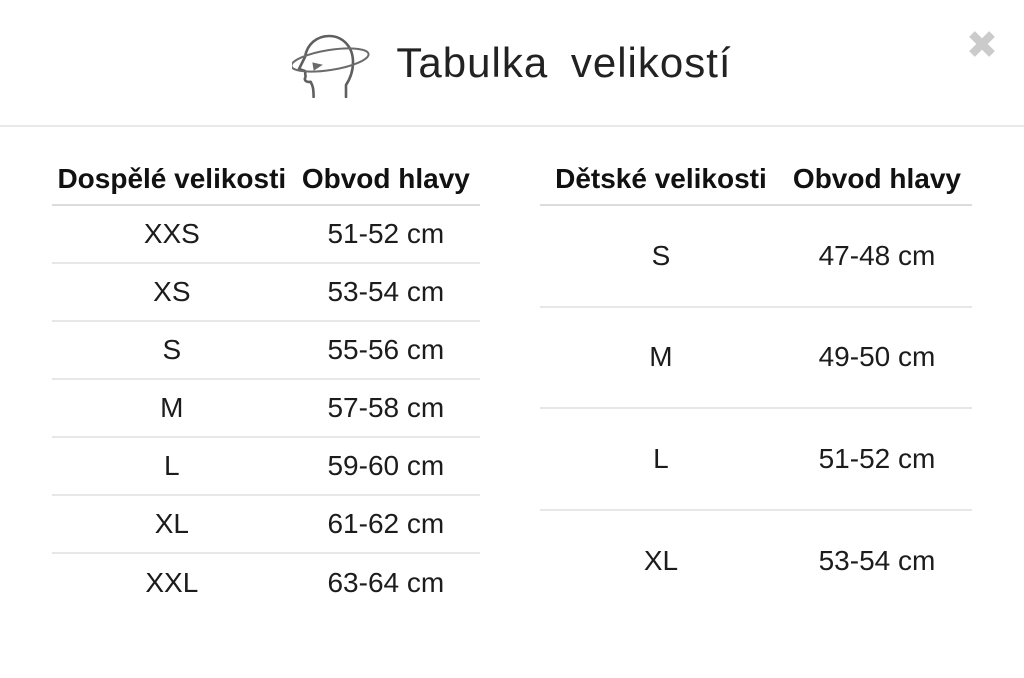 Image resolution: width=1024 pixels, height=678 pixels. What do you see at coordinates (331, 66) in the screenshot?
I see `head-circumference-icon` at bounding box center [331, 66].